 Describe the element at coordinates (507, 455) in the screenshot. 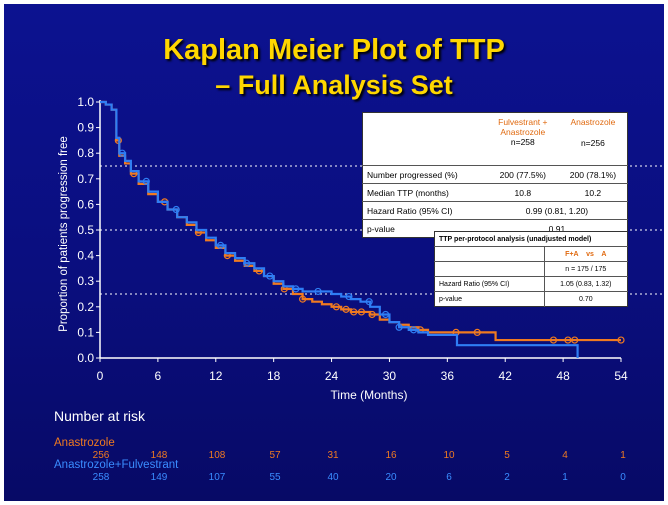

I see `risk-count-anastrozole: 5` at that location.